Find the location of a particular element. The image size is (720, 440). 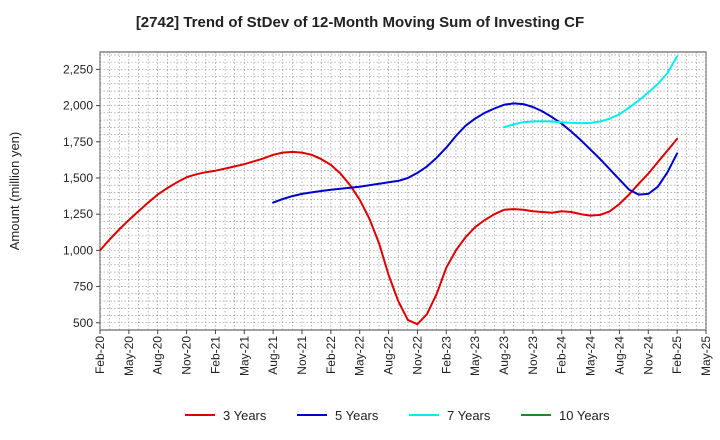

x-tick-label: May-22 is located at coordinates (360, 356).